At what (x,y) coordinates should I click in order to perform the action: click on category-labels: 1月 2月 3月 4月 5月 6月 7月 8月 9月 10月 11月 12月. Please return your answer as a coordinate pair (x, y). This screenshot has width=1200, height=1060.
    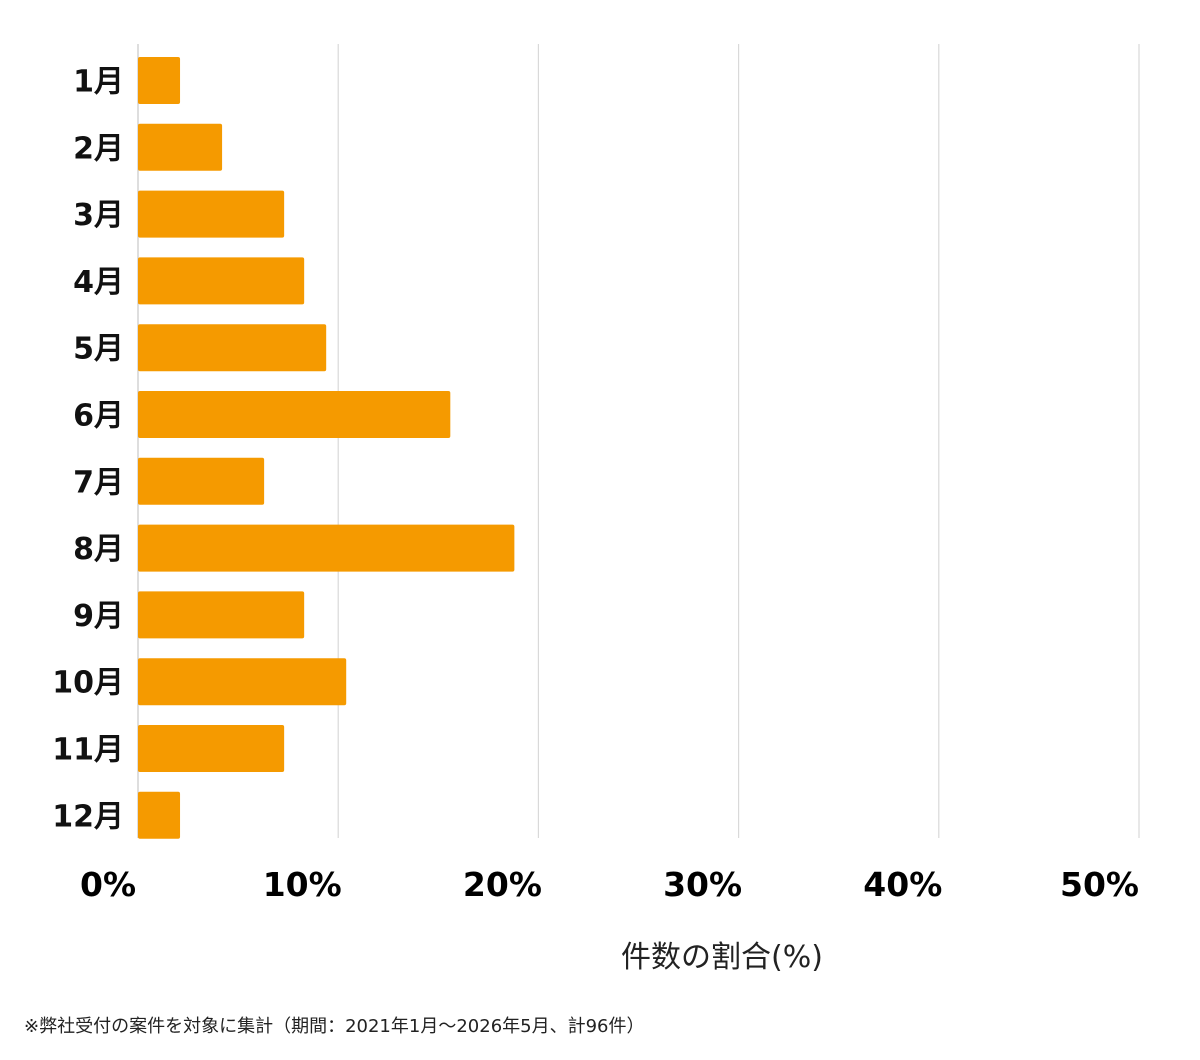
    Looking at the image, I should click on (88, 450).